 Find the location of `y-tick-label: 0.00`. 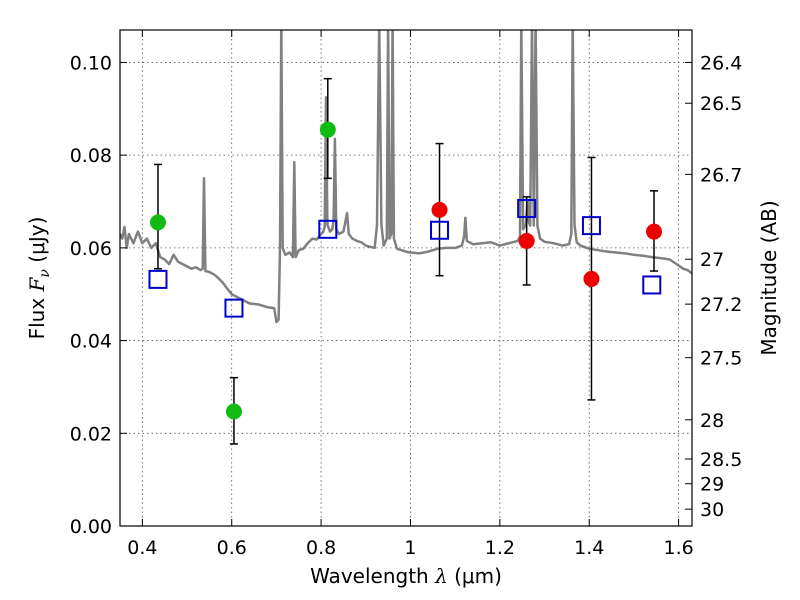

y-tick-label: 0.00 is located at coordinates (91, 527).